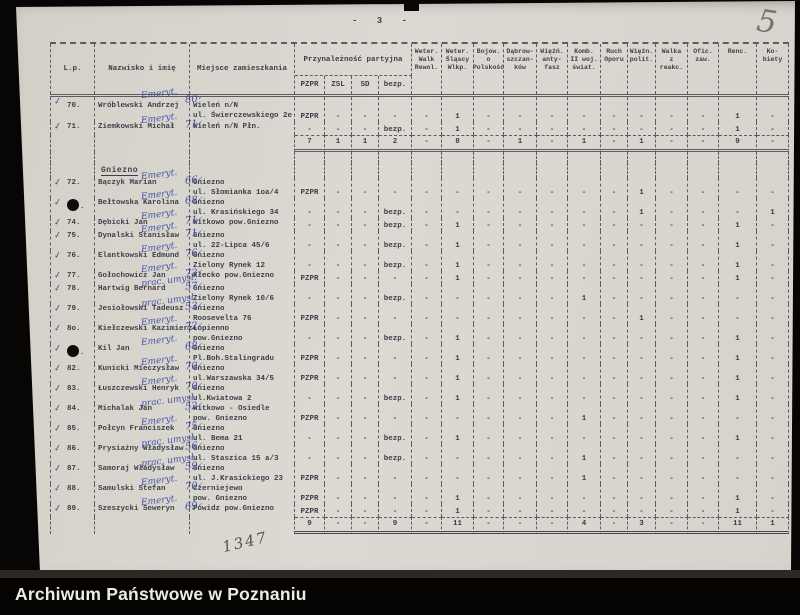  What do you see at coordinates (242, 261) in the screenshot?
I see `residence: Gniezno Zielony Rynek 12` at bounding box center [242, 261].